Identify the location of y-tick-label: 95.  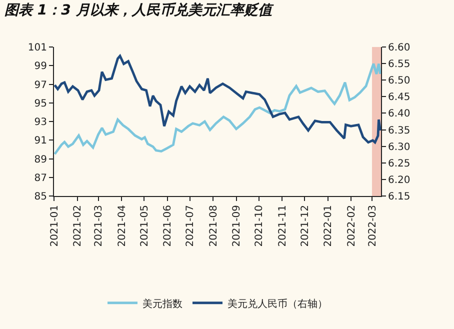
(40, 104).